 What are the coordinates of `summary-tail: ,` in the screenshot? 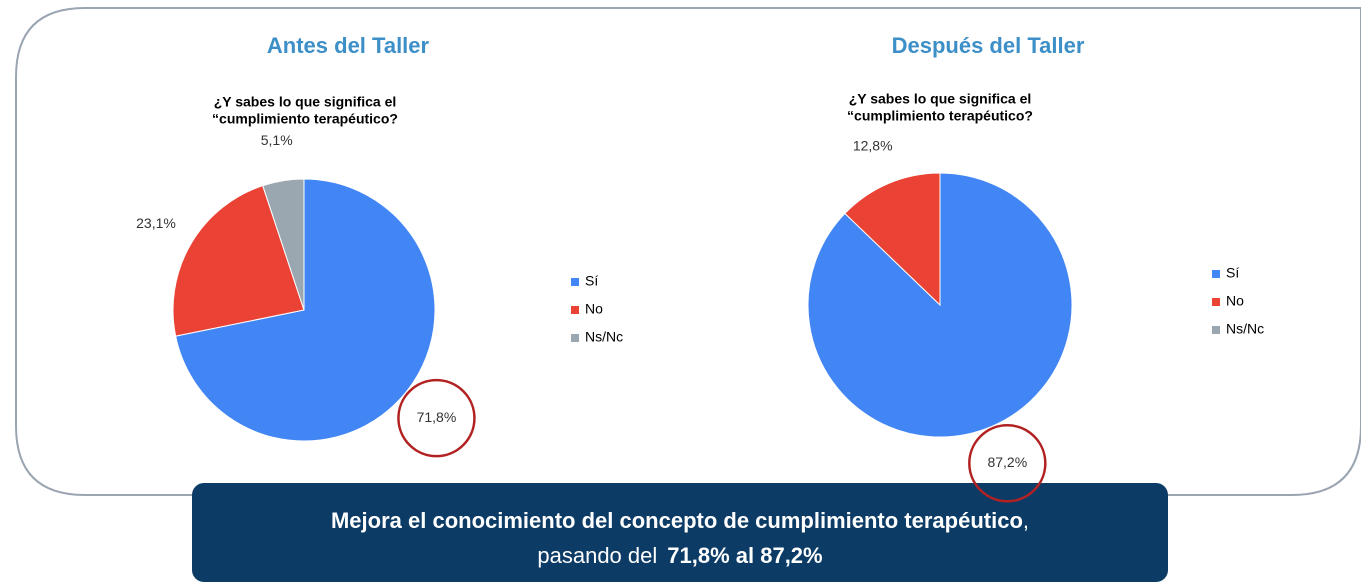 It's located at (1026, 520).